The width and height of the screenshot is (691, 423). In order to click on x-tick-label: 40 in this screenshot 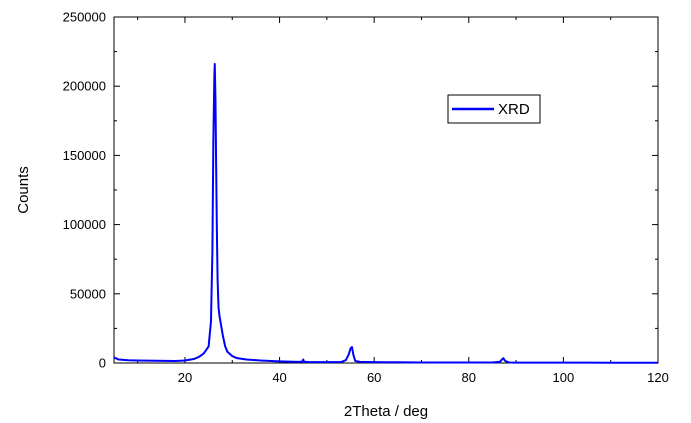, I will do `click(279, 377)`.